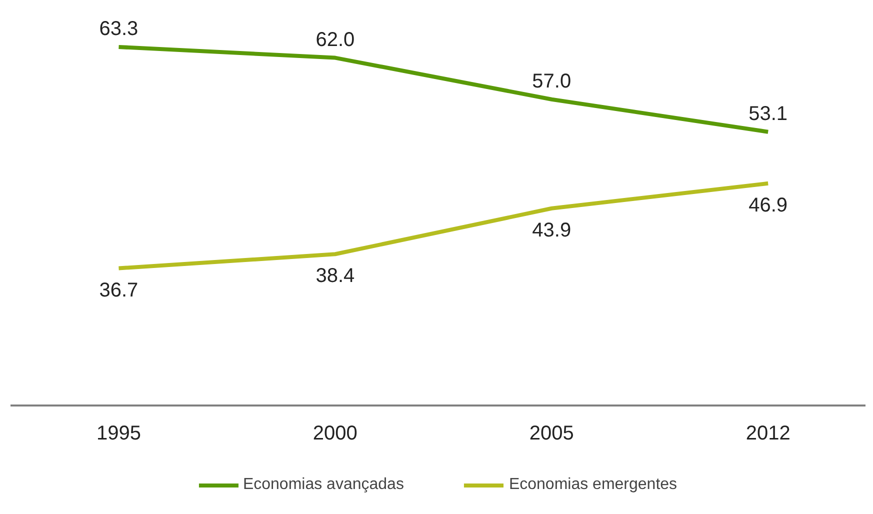 This screenshot has width=873, height=514. What do you see at coordinates (768, 113) in the screenshot?
I see `data-label: 53.1` at bounding box center [768, 113].